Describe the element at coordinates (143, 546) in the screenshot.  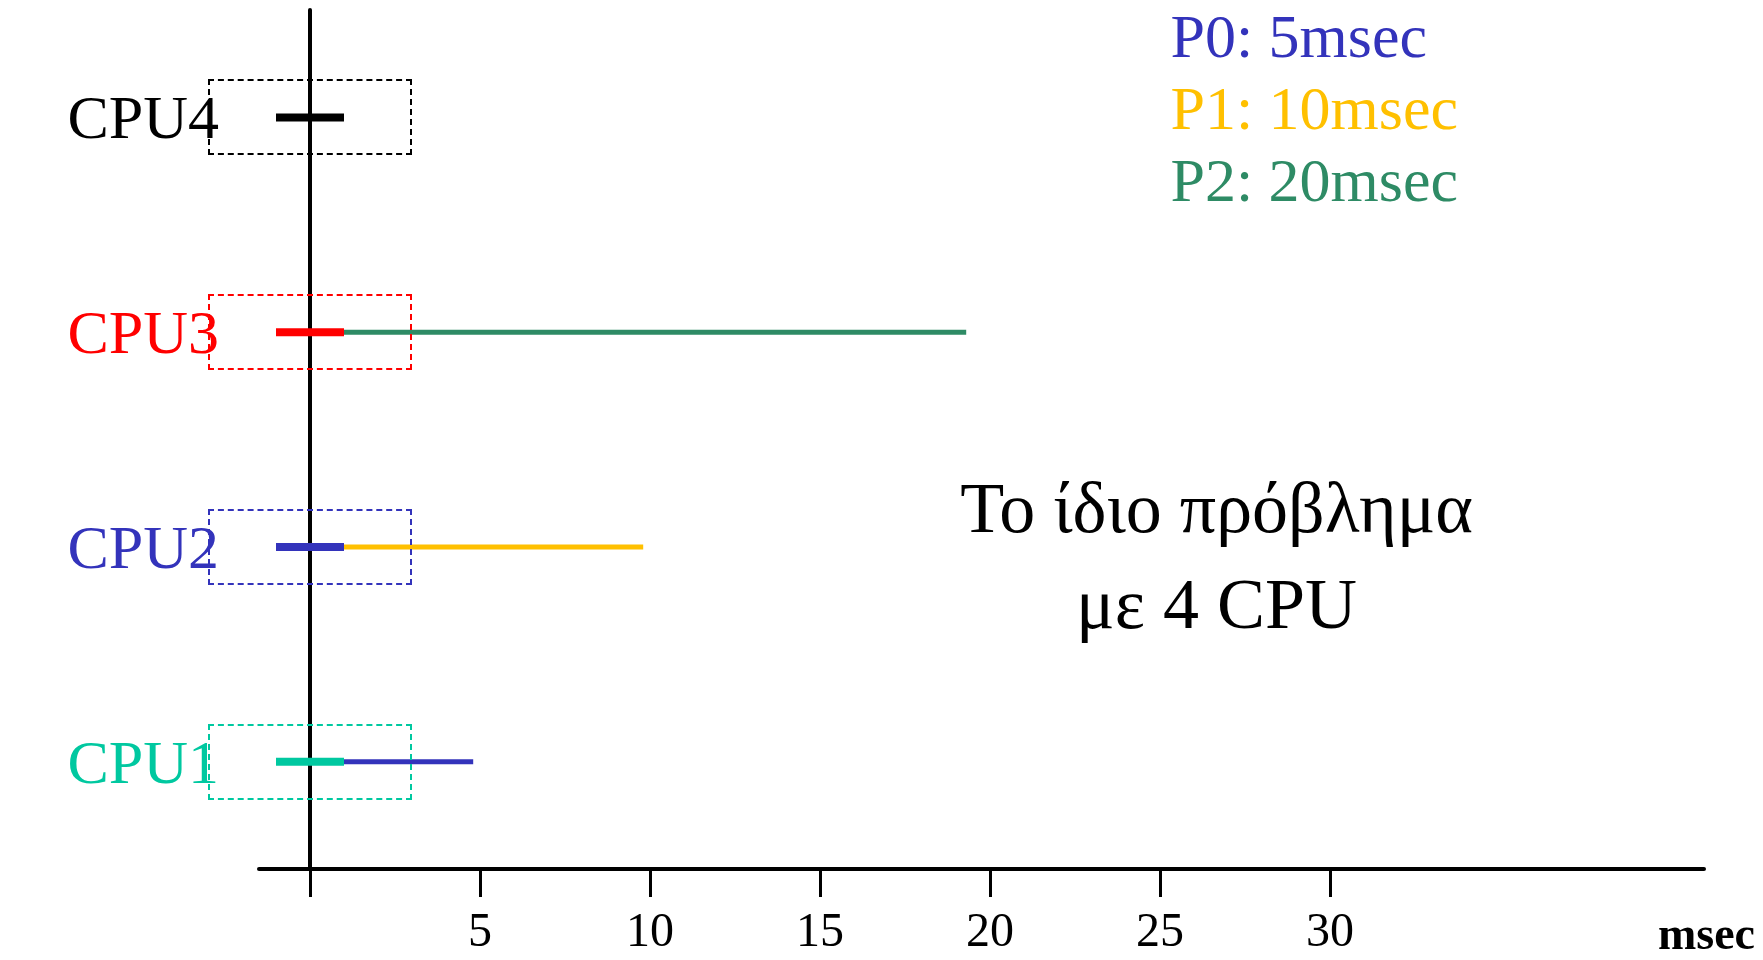
I see `y-tick-label: CPU2` at that location.